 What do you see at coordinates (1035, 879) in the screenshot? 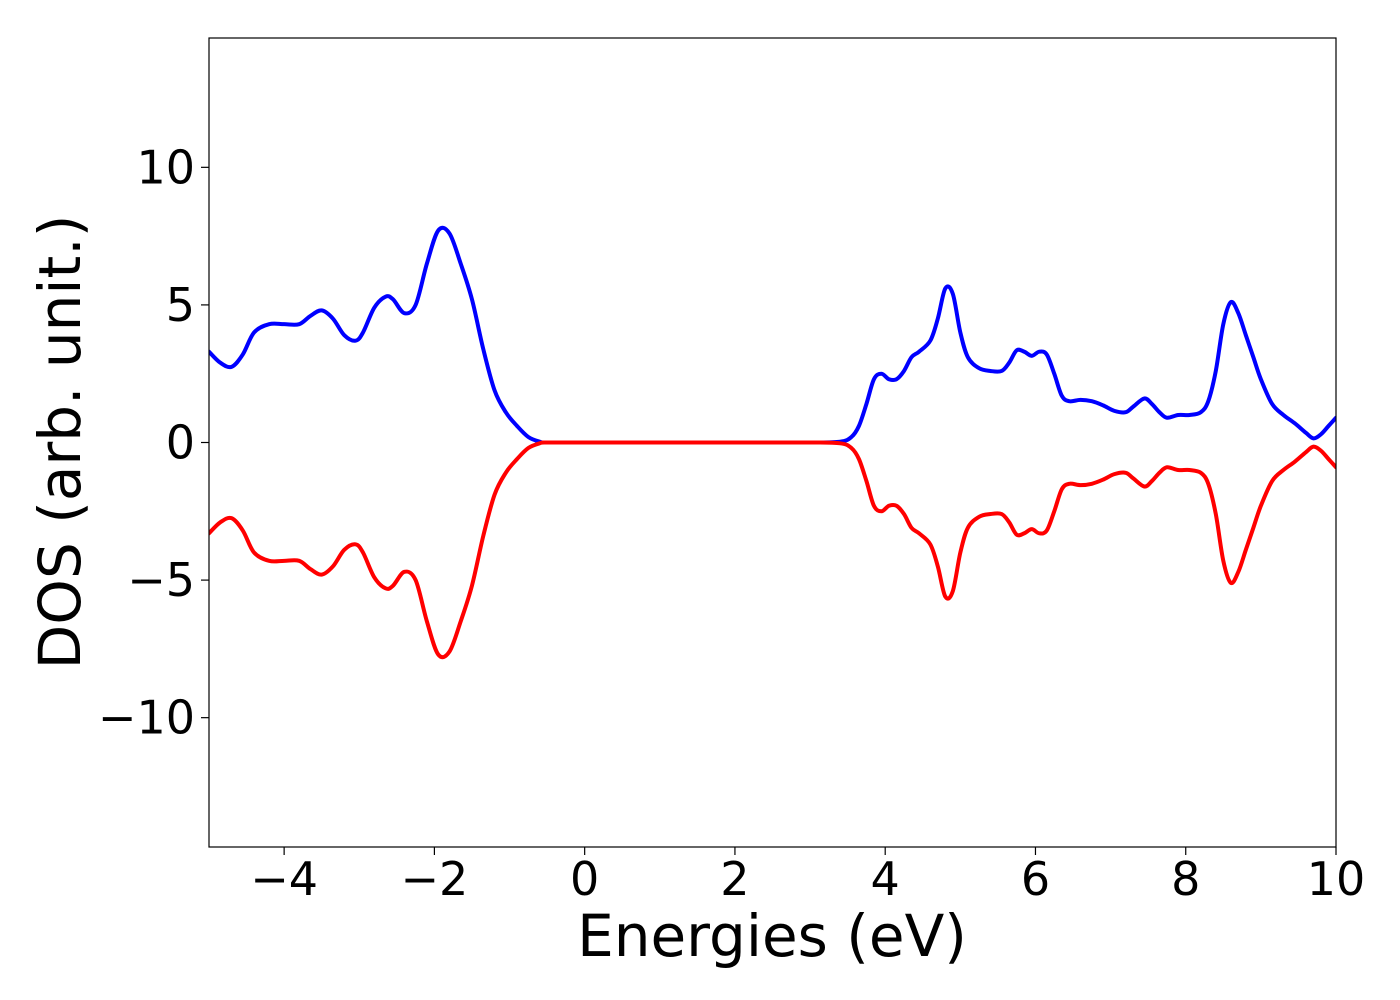
I see `x-tick-label: 6` at bounding box center [1035, 879].